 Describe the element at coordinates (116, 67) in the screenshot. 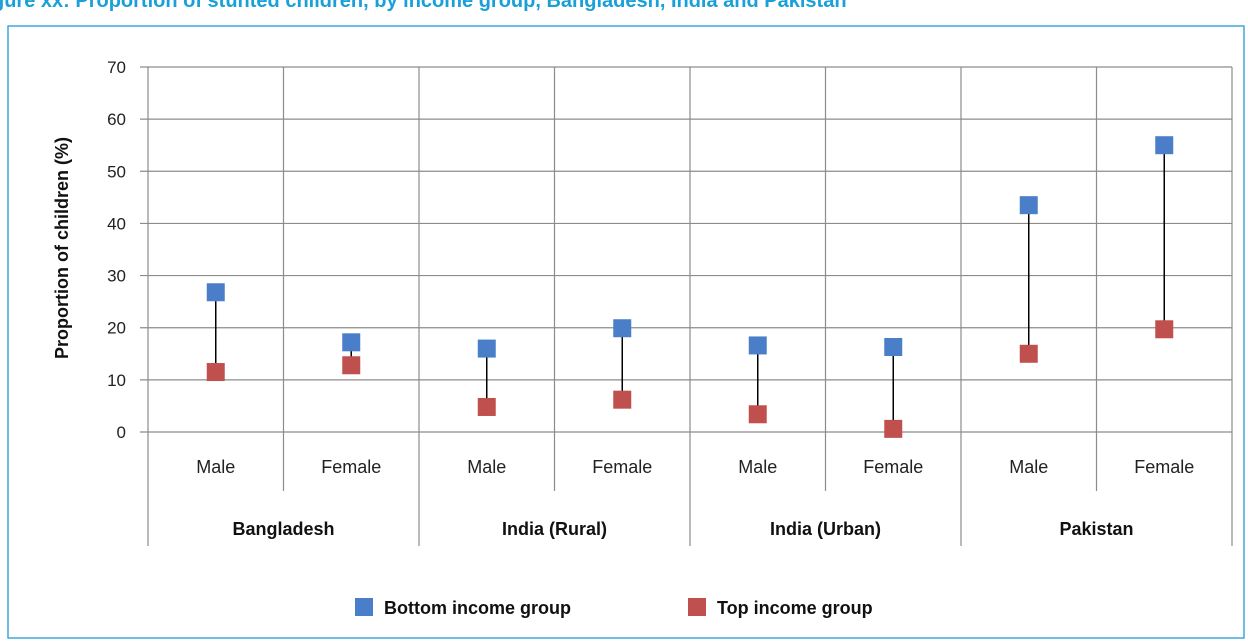

I see `y-tick-label: 70` at that location.